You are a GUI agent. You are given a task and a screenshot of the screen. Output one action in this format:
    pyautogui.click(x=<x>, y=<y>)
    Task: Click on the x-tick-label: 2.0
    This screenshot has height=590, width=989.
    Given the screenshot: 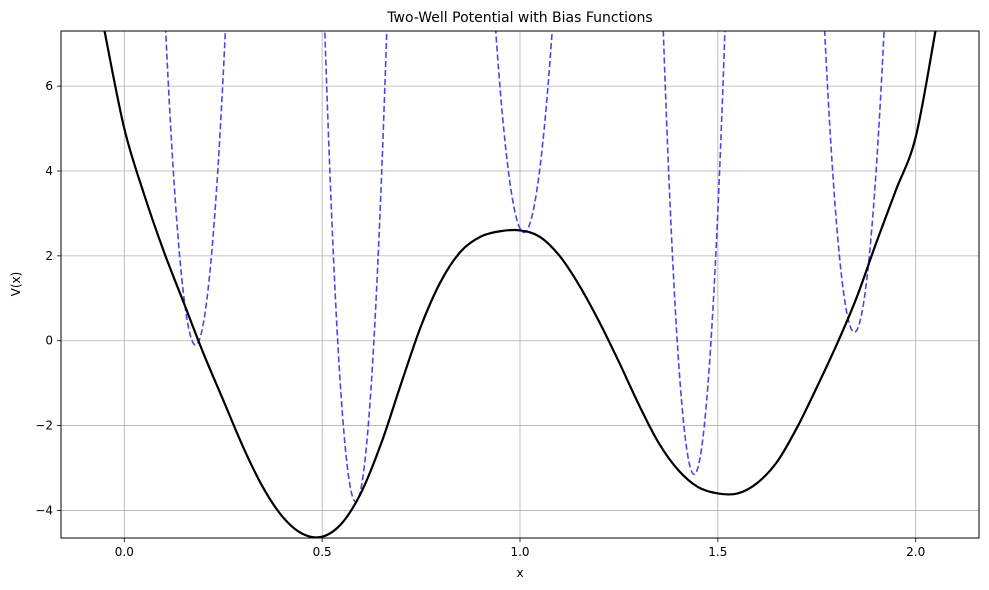 What is the action you would take?
    pyautogui.click(x=915, y=552)
    